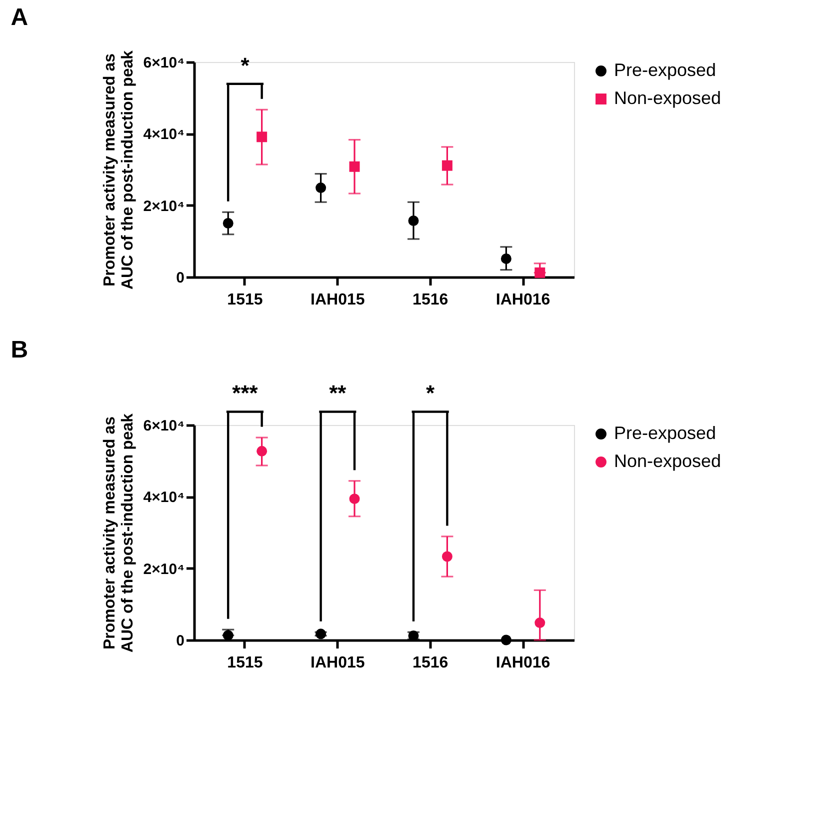 This screenshot has width=823, height=818. I want to click on annotation: *, so click(245, 65).